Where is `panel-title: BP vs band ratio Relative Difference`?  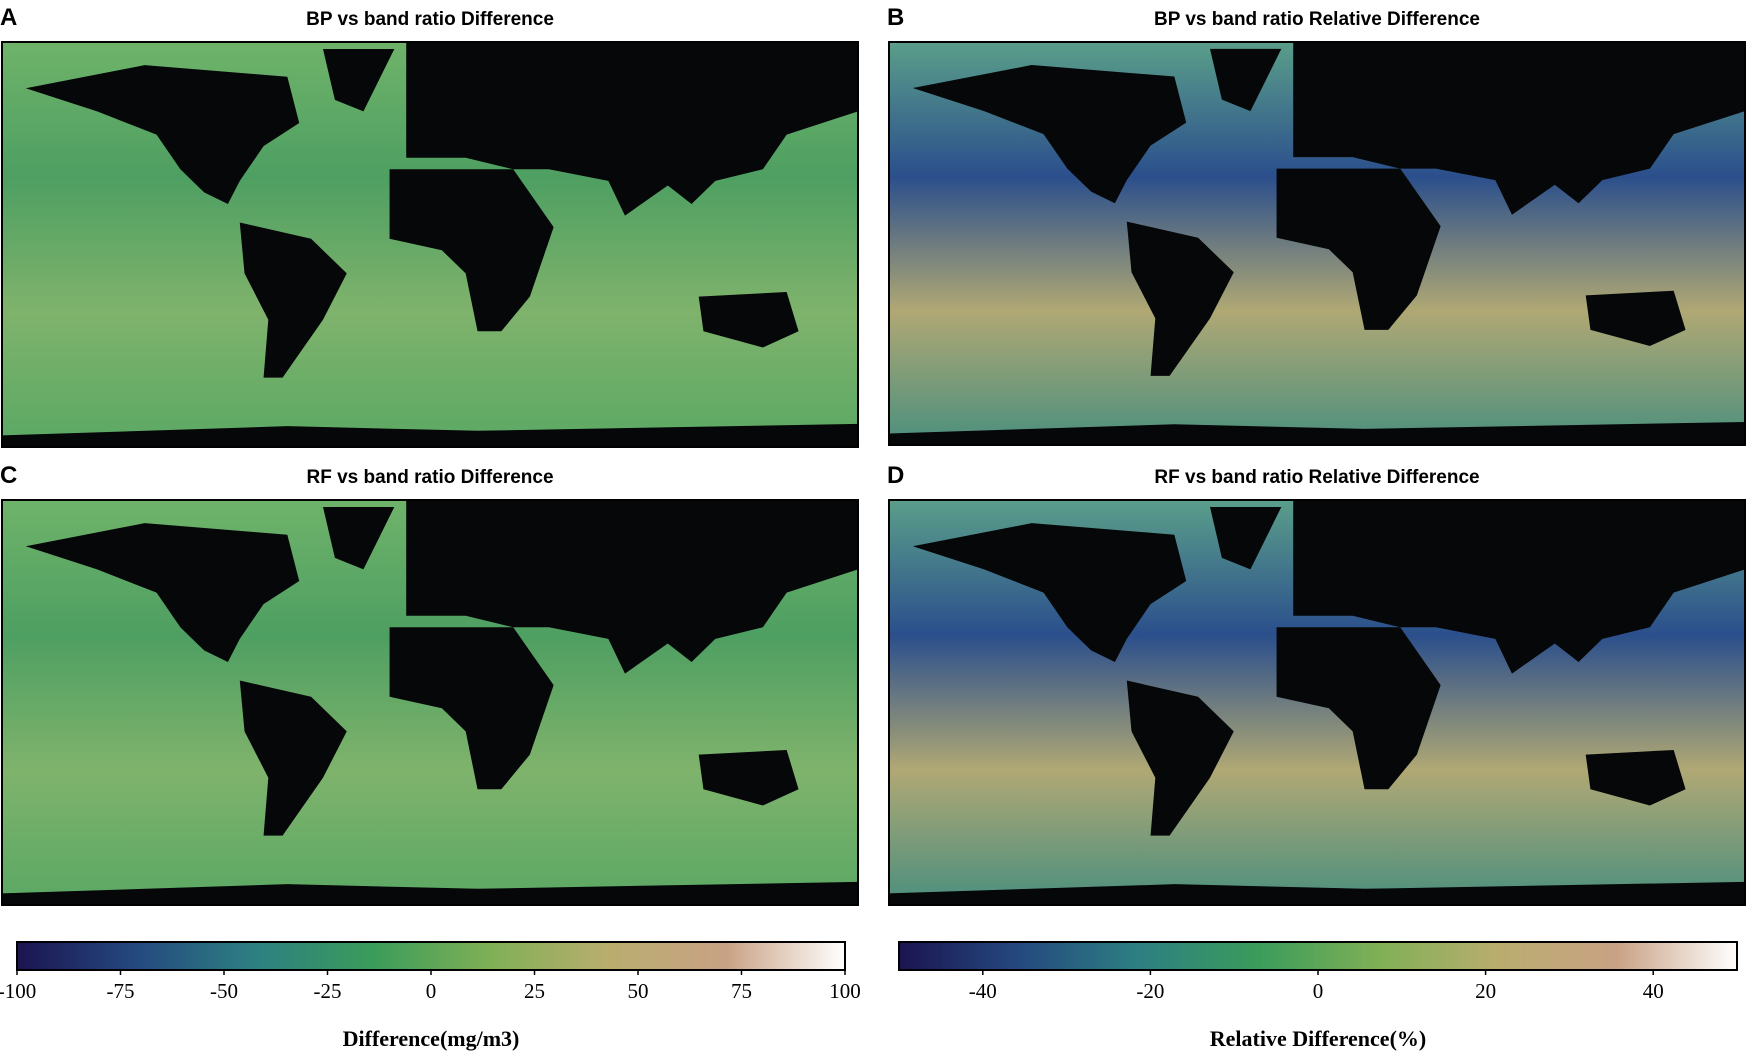
panel-title: BP vs band ratio Relative Difference is located at coordinates (1317, 19).